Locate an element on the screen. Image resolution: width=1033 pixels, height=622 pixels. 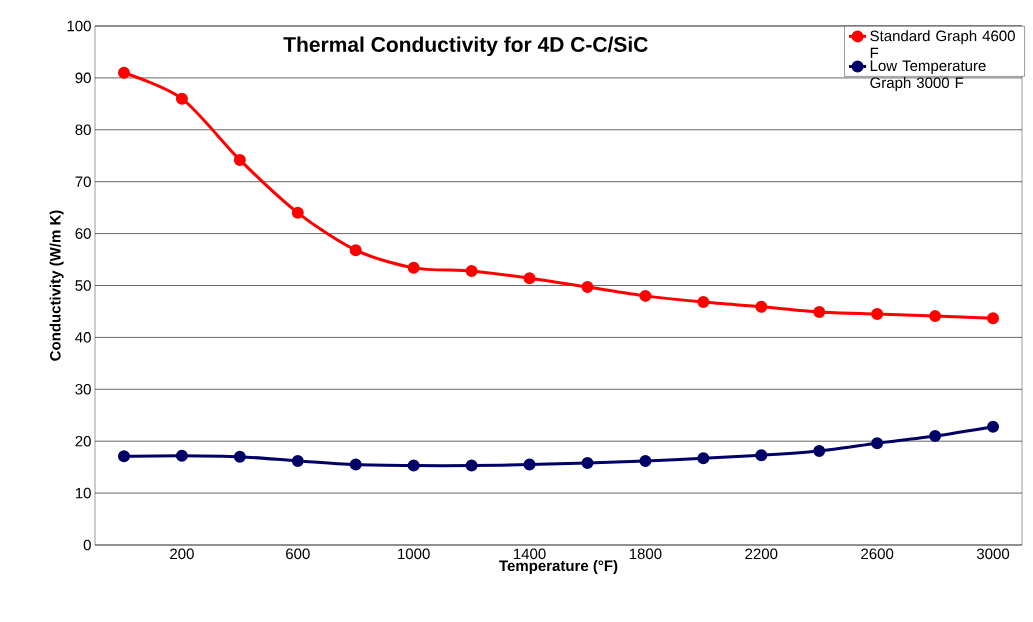
x-tick-label: 1000 is located at coordinates (414, 554).